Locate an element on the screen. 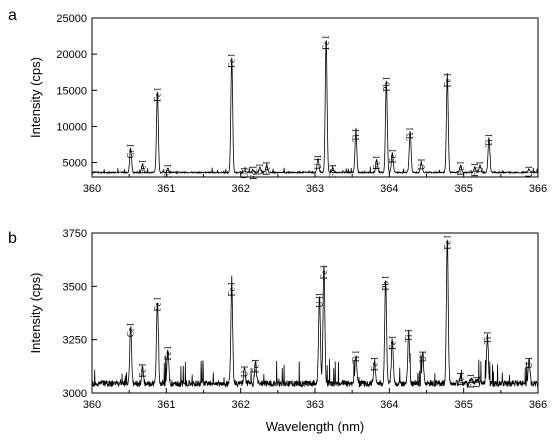 The height and width of the screenshot is (444, 556). y-tick-label: 25000 is located at coordinates (71, 19).